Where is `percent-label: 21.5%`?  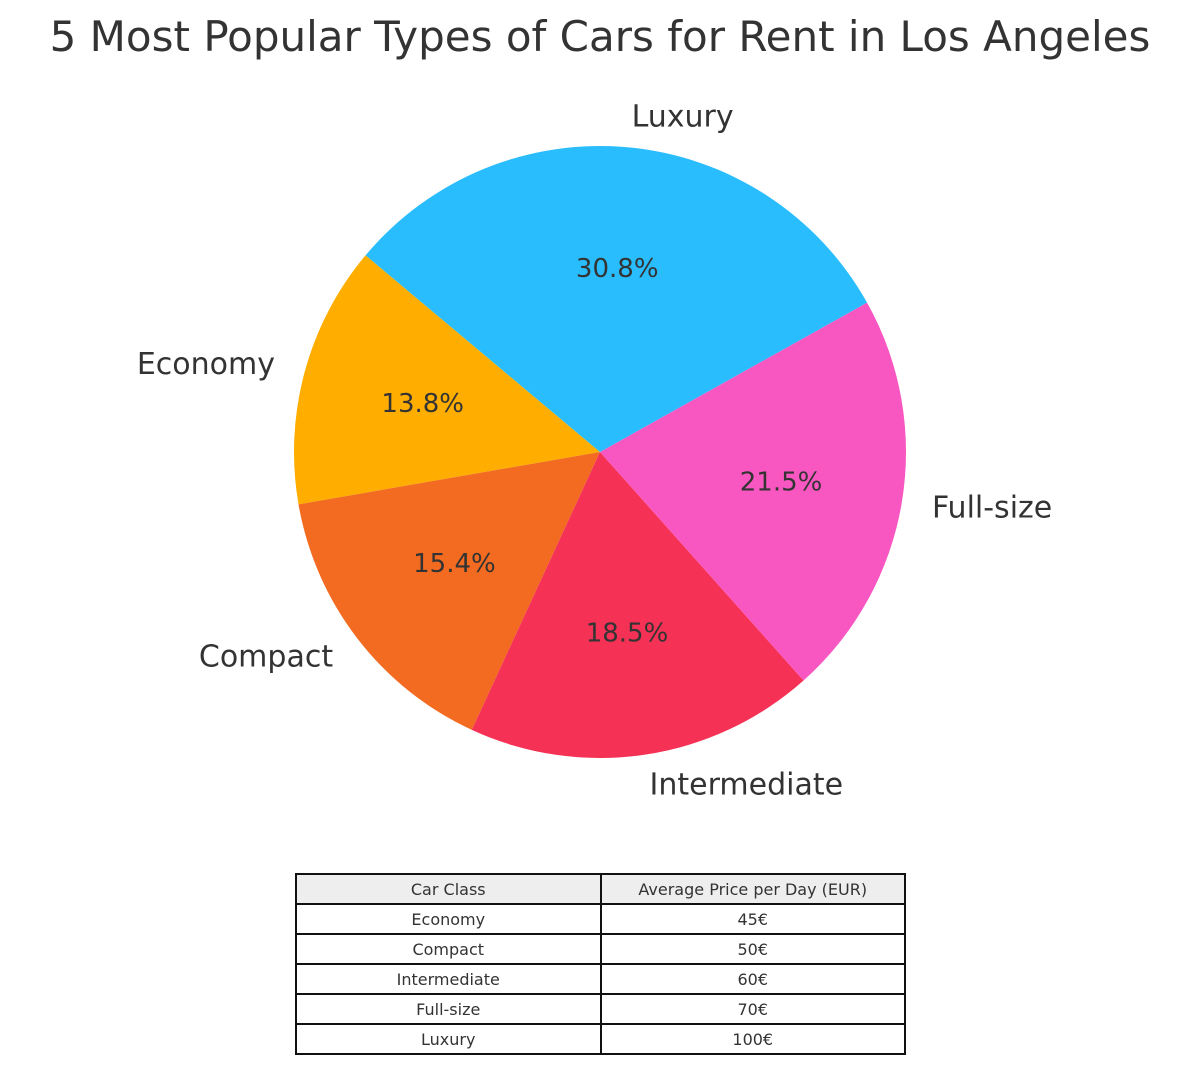 percent-label: 21.5% is located at coordinates (781, 482).